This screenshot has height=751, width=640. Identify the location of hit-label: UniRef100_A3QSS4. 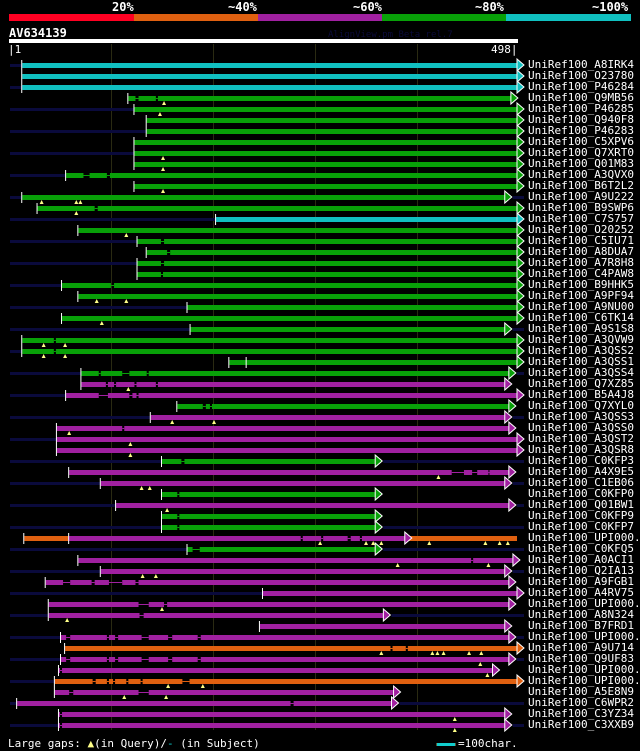
(581, 372).